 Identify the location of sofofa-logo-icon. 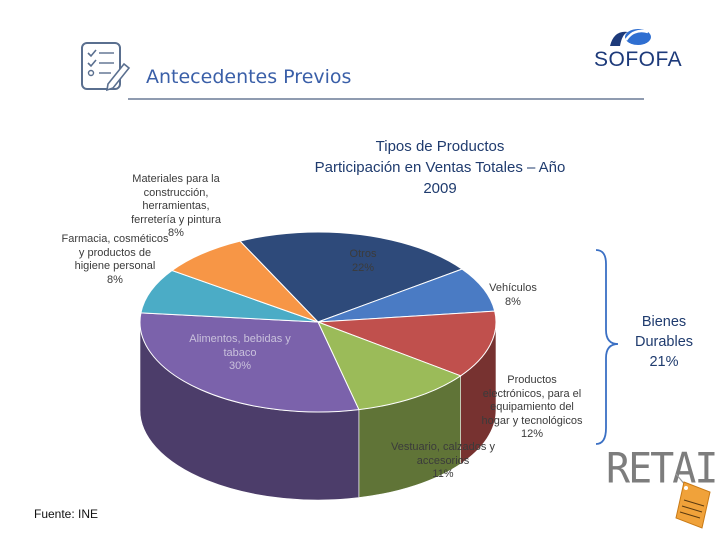
(630, 37).